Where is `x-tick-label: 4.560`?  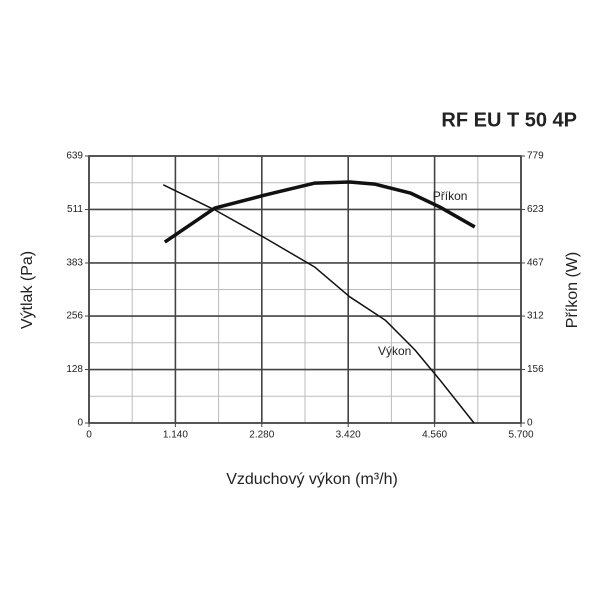 x-tick-label: 4.560 is located at coordinates (434, 435).